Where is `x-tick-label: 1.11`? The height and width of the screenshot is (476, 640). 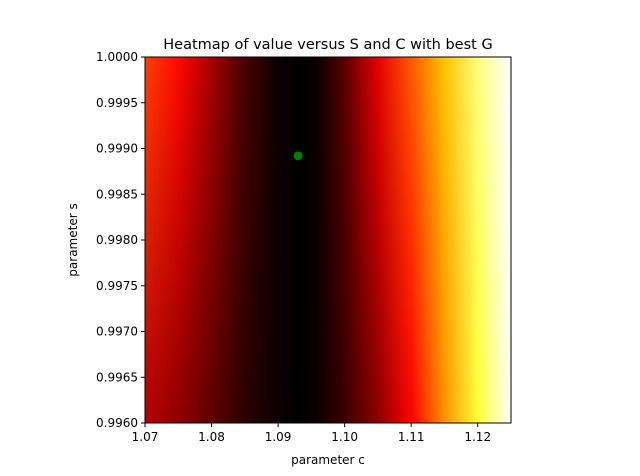 x-tick-label: 1.11 is located at coordinates (411, 437).